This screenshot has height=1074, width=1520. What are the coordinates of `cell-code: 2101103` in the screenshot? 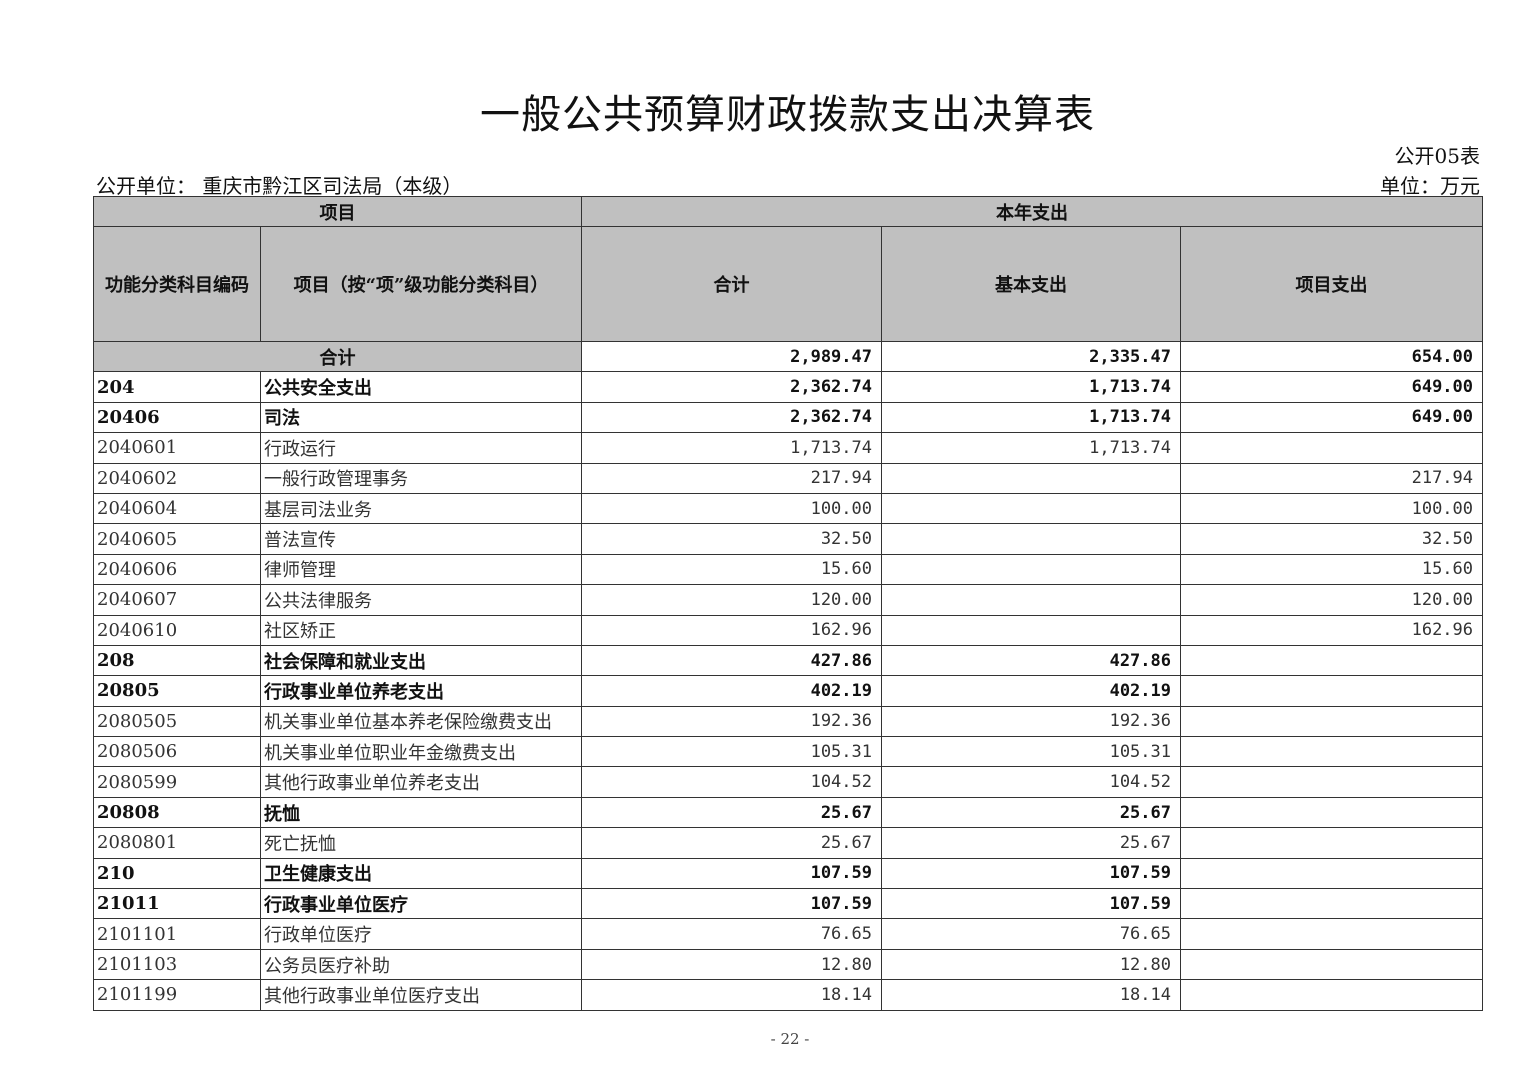 It's located at (177, 964).